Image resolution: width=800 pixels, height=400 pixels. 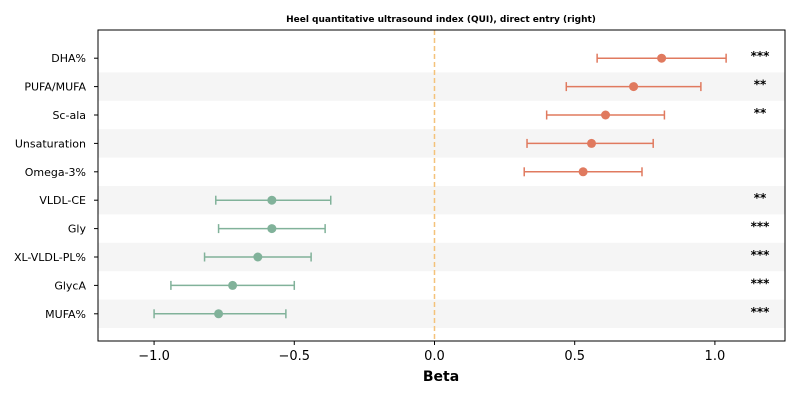 What do you see at coordinates (154, 356) in the screenshot?
I see `x-tick-label: −1.0` at bounding box center [154, 356].